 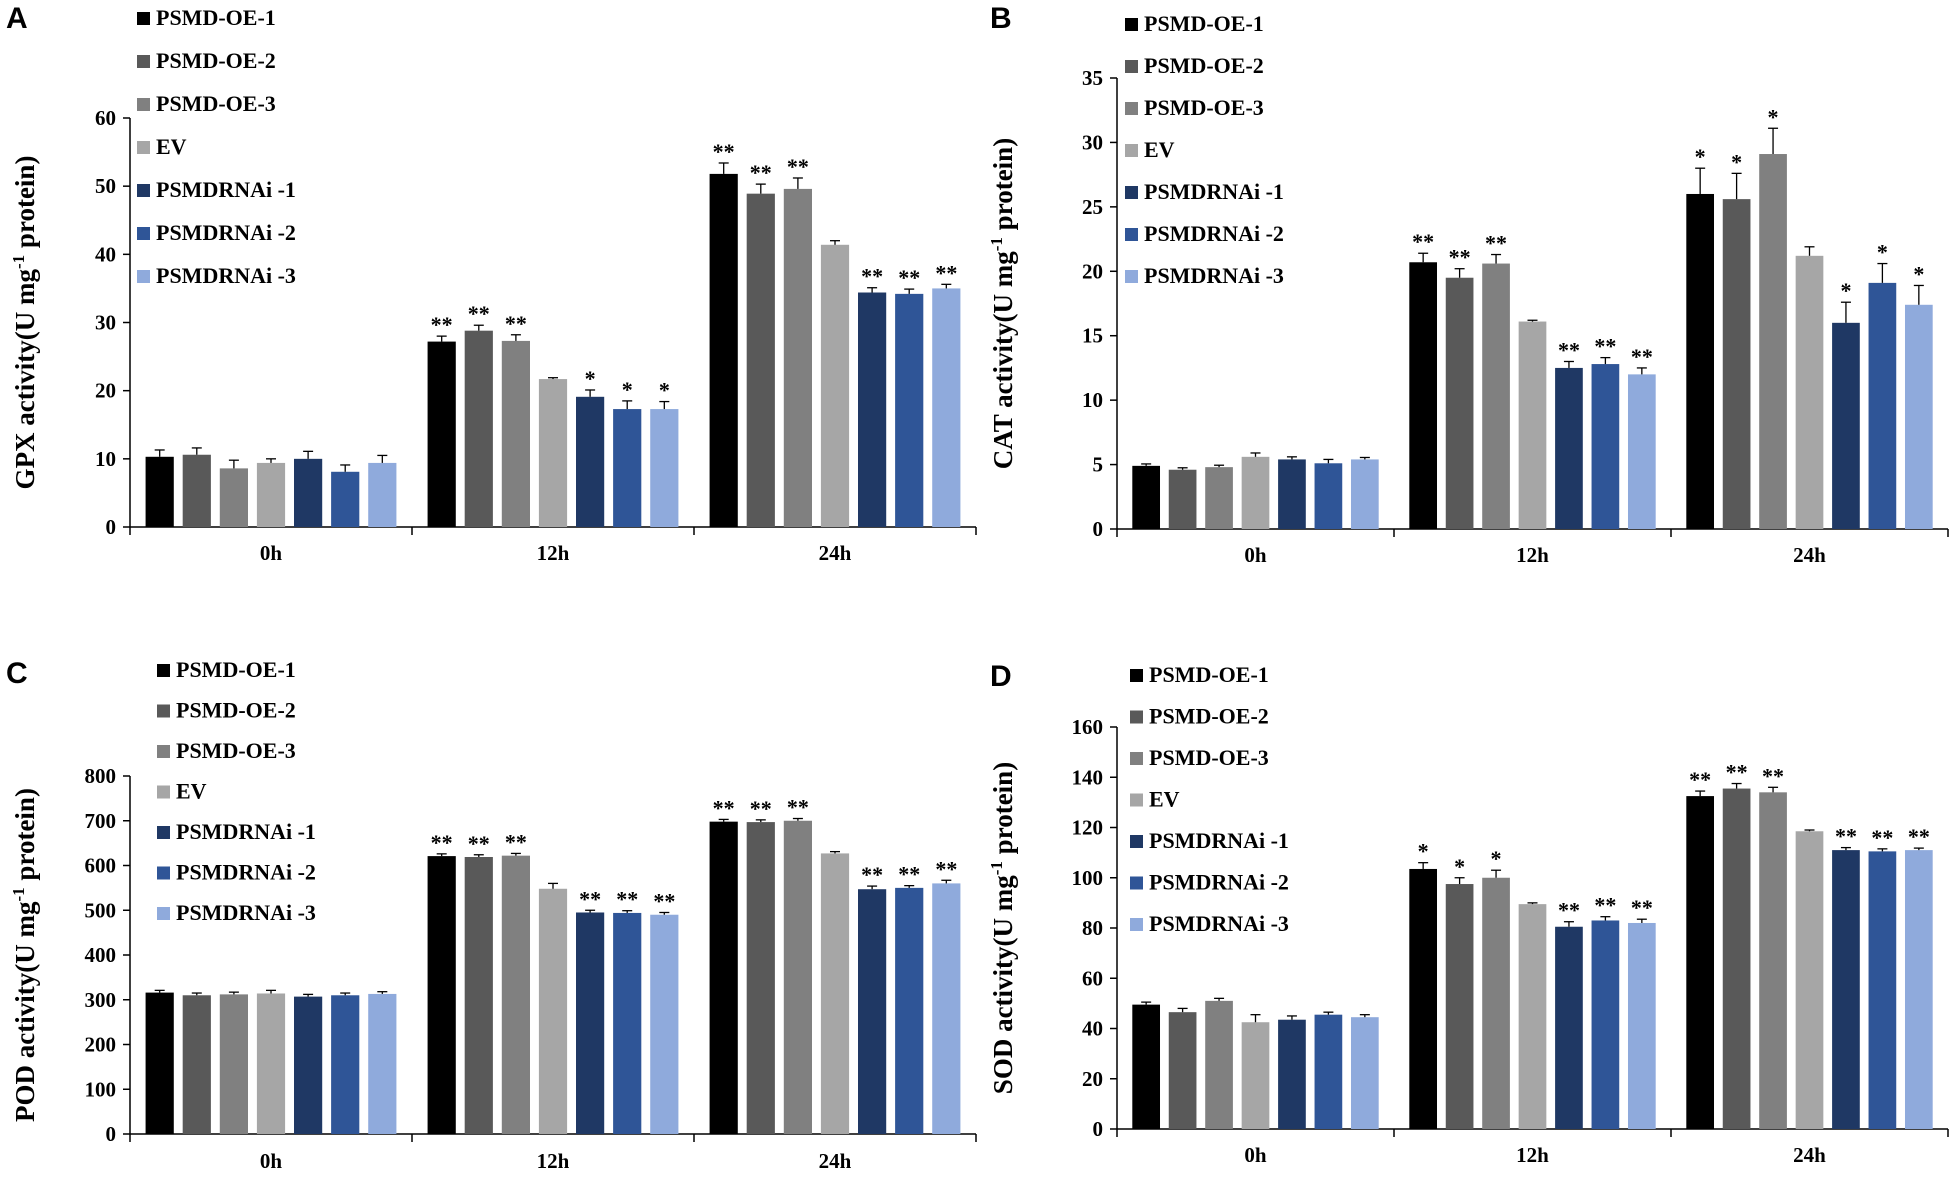 I want to click on legend-label: PSMDRNAi -2, so click(x=246, y=872).